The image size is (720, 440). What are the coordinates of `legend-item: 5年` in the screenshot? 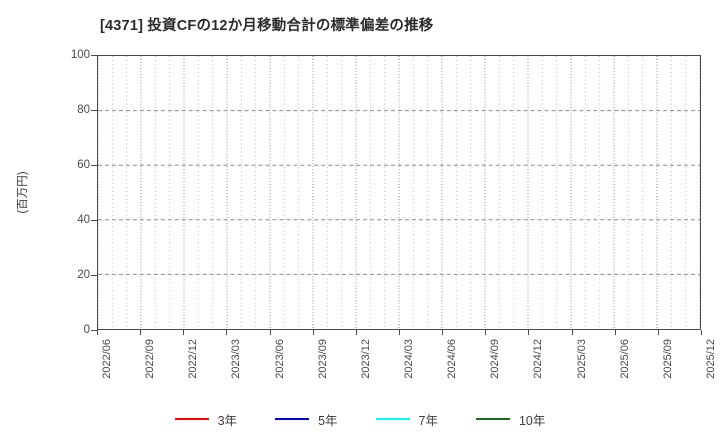 It's located at (306, 419).